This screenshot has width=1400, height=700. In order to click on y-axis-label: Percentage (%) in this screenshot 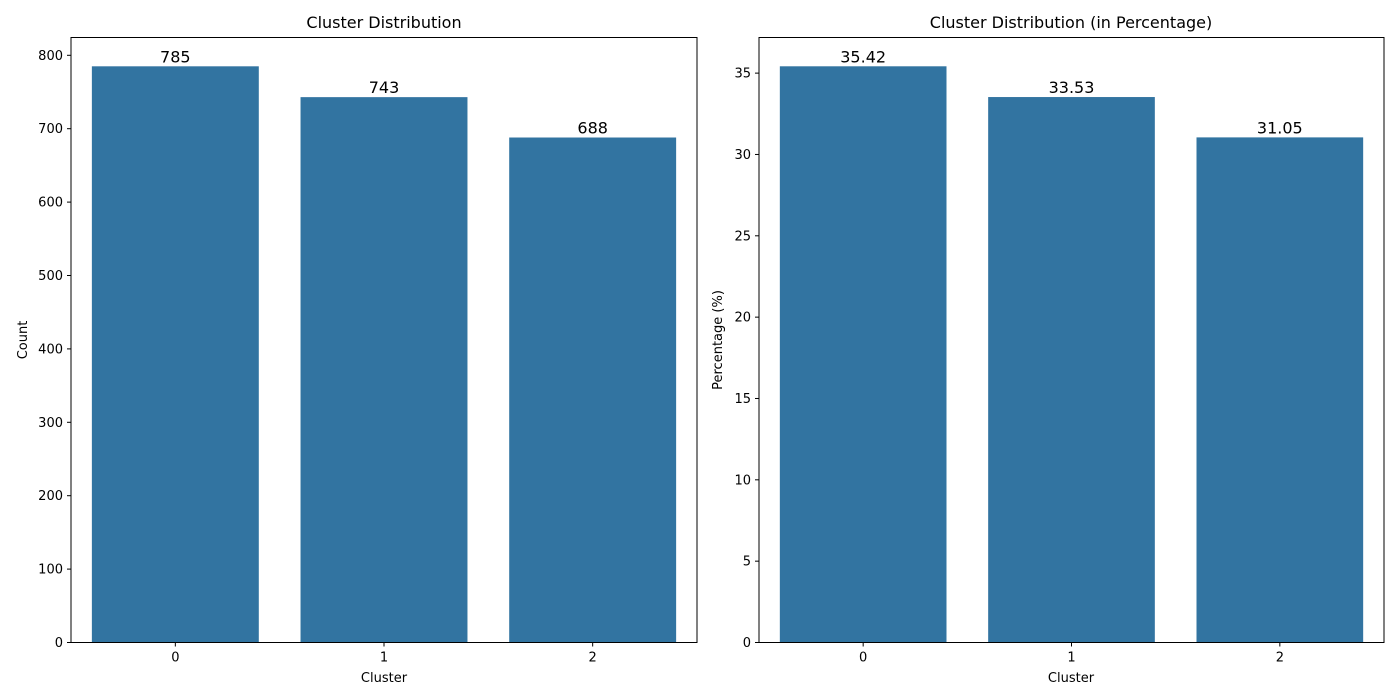, I will do `click(718, 340)`.